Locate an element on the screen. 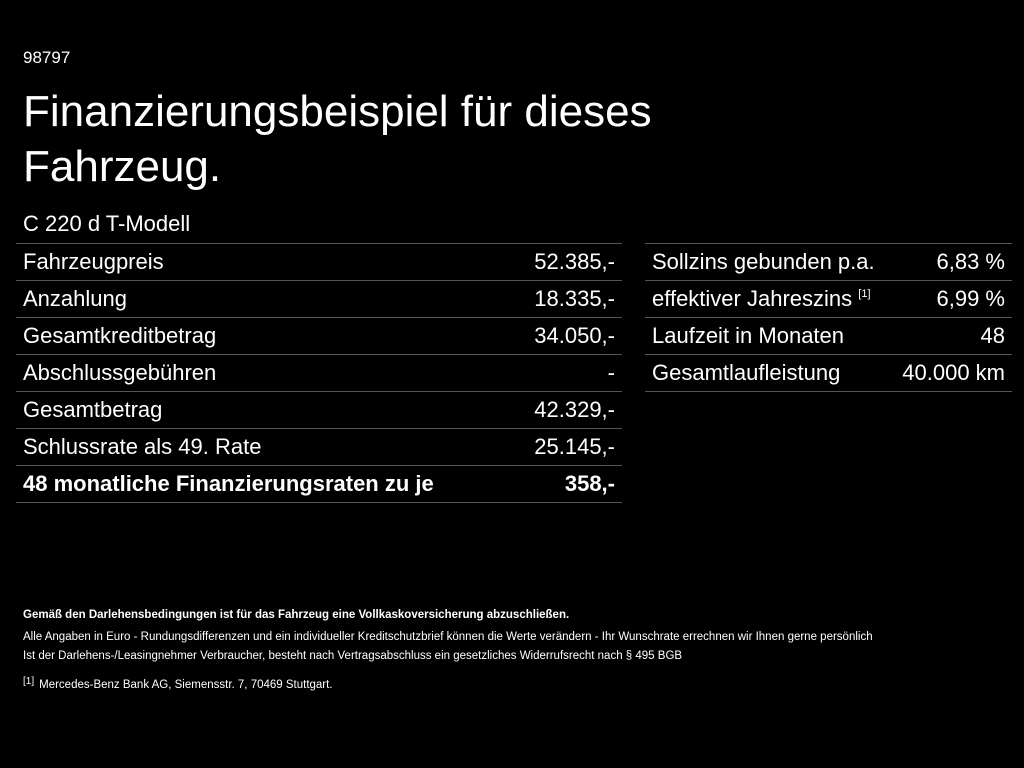 The image size is (1024, 768). table-row: Anzahlung 18.335,- is located at coordinates (319, 299).